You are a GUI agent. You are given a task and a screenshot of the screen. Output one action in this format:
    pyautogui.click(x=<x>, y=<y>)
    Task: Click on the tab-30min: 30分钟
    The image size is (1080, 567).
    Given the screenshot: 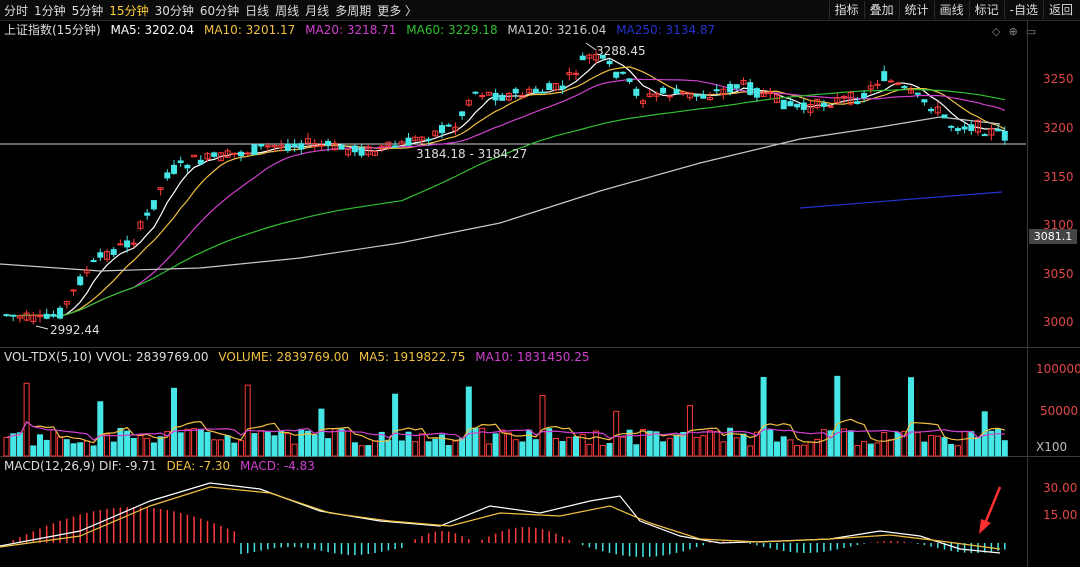 What is the action you would take?
    pyautogui.click(x=174, y=11)
    